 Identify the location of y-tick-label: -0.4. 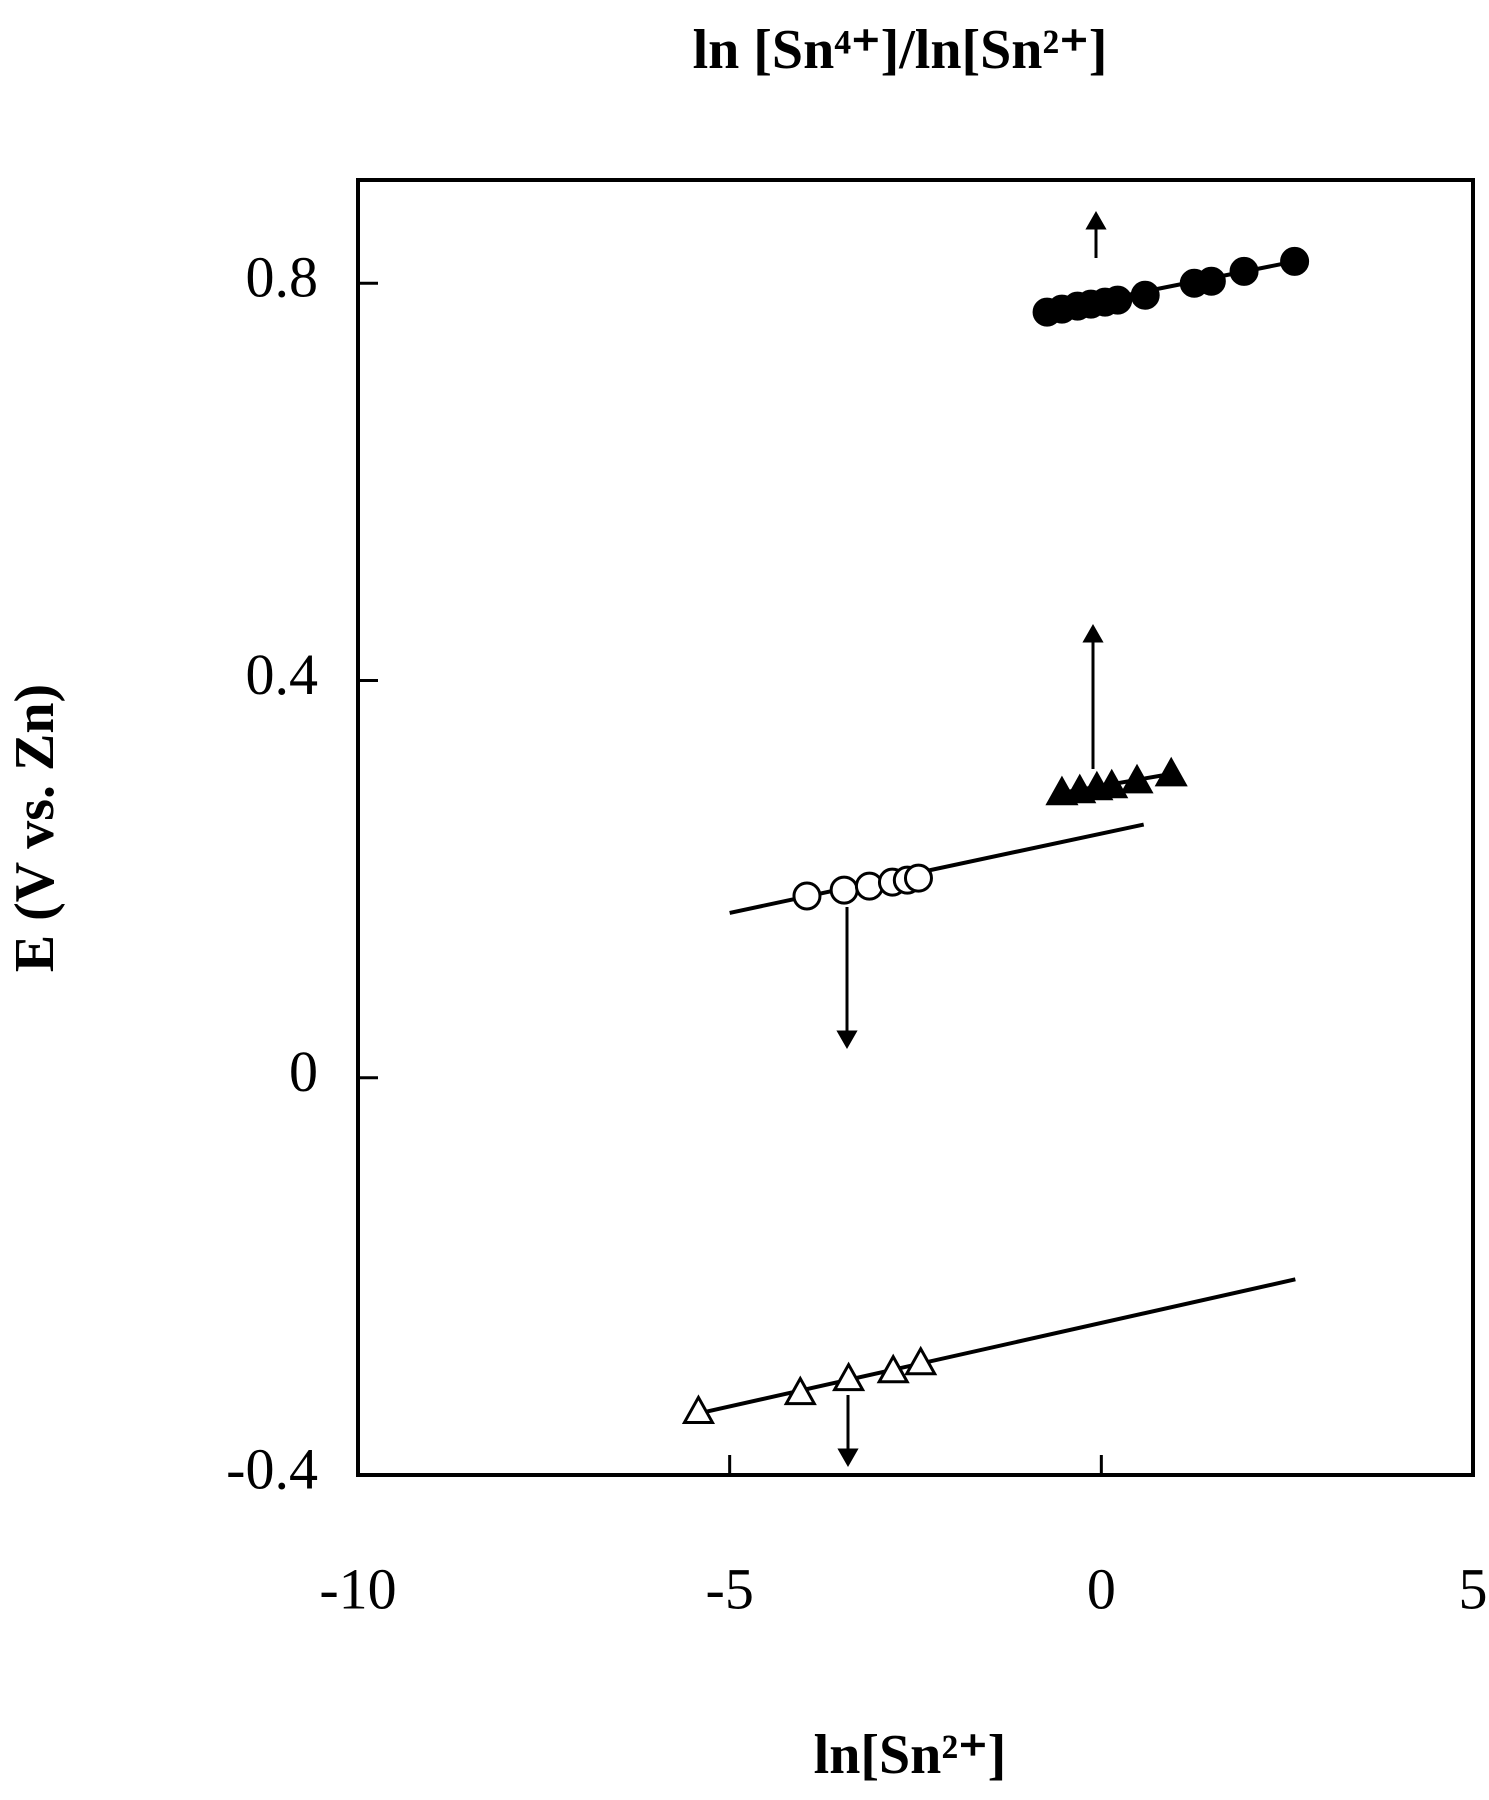
(272, 1468).